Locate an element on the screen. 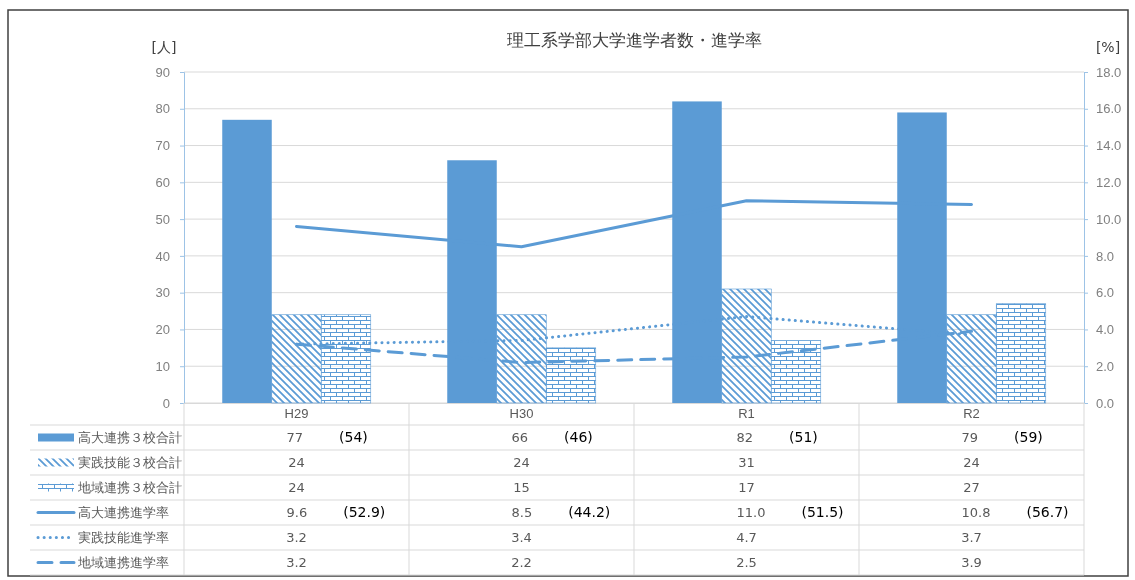 Image resolution: width=1135 pixels, height=580 pixels. data-label: 3.7 is located at coordinates (971, 538).